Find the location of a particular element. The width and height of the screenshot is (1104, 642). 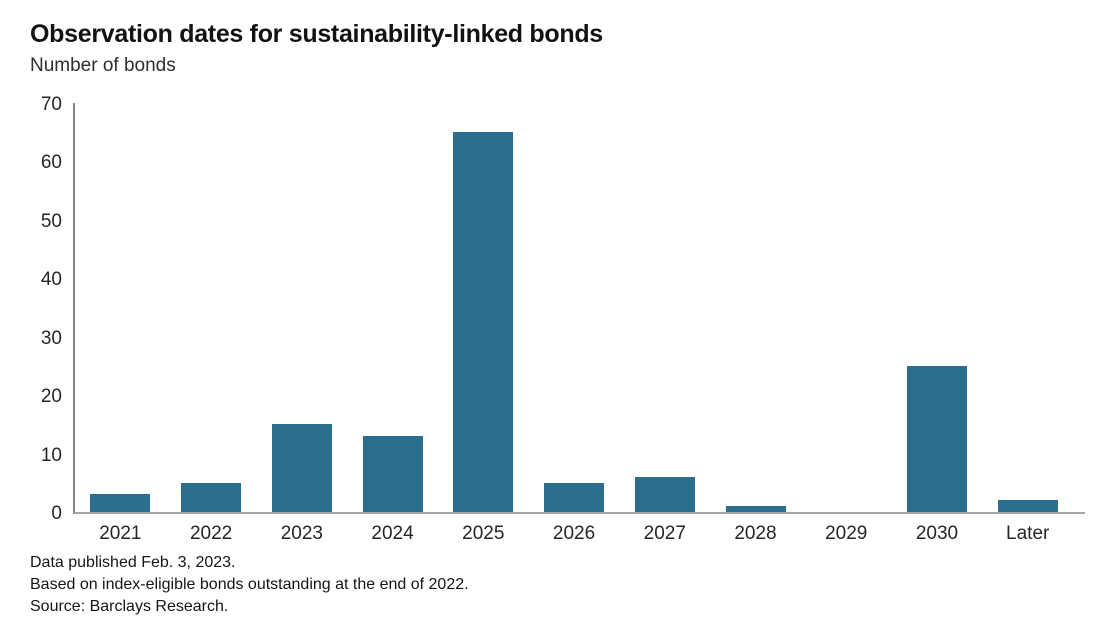

y-tick-50: 50 is located at coordinates (51, 221).